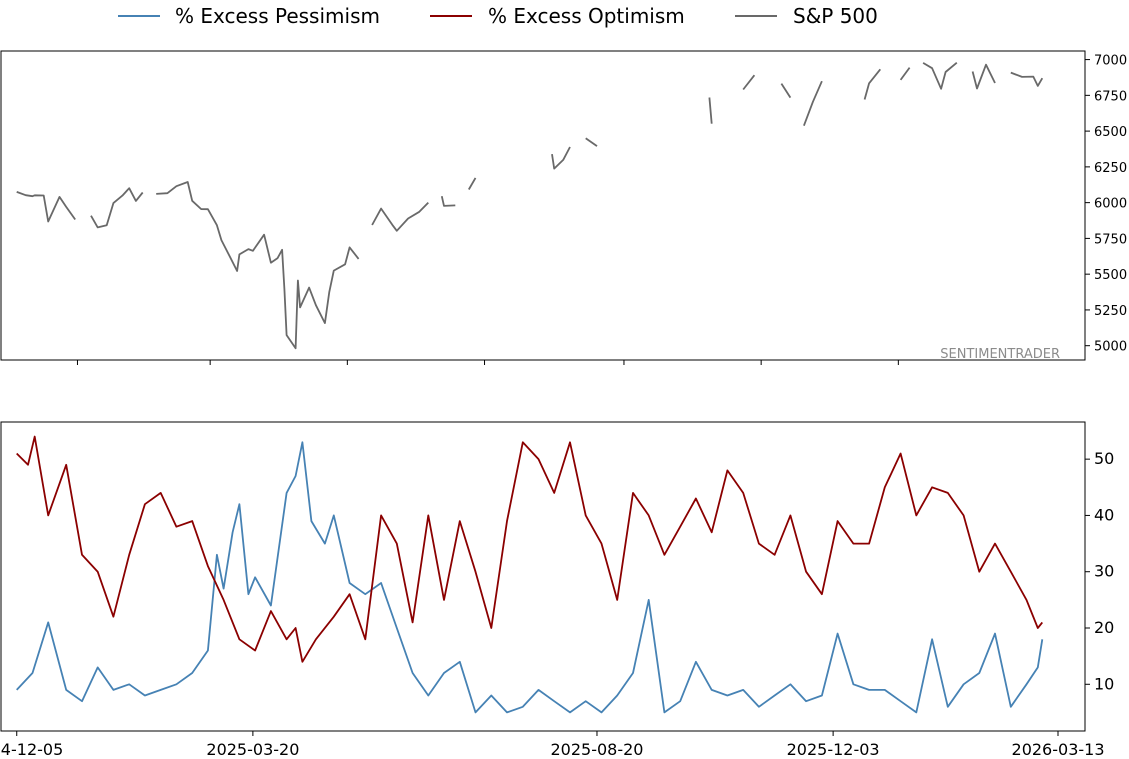 This screenshot has height=759, width=1129. Describe the element at coordinates (1110, 275) in the screenshot. I see `top-ytick-label-2: 5500` at that location.